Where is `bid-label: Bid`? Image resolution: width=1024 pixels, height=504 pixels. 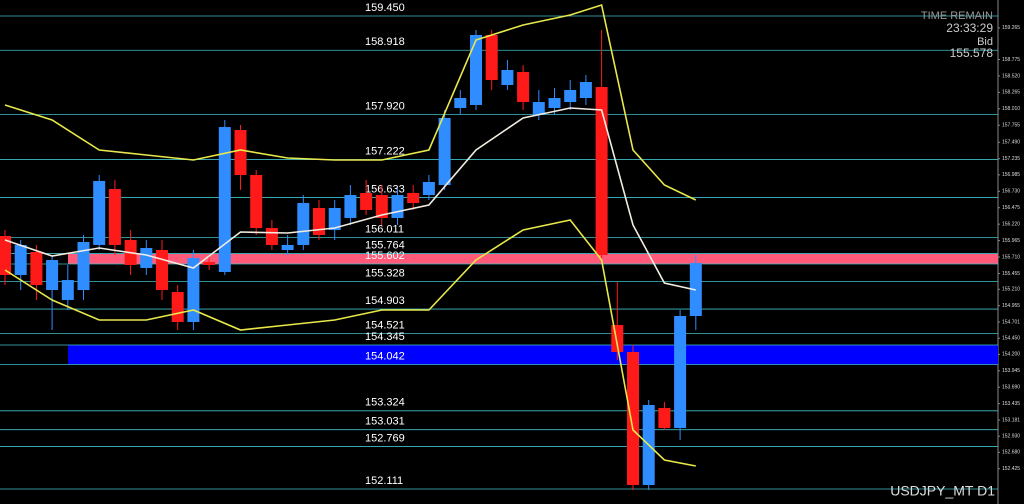
bid-label: Bid is located at coordinates (985, 42).